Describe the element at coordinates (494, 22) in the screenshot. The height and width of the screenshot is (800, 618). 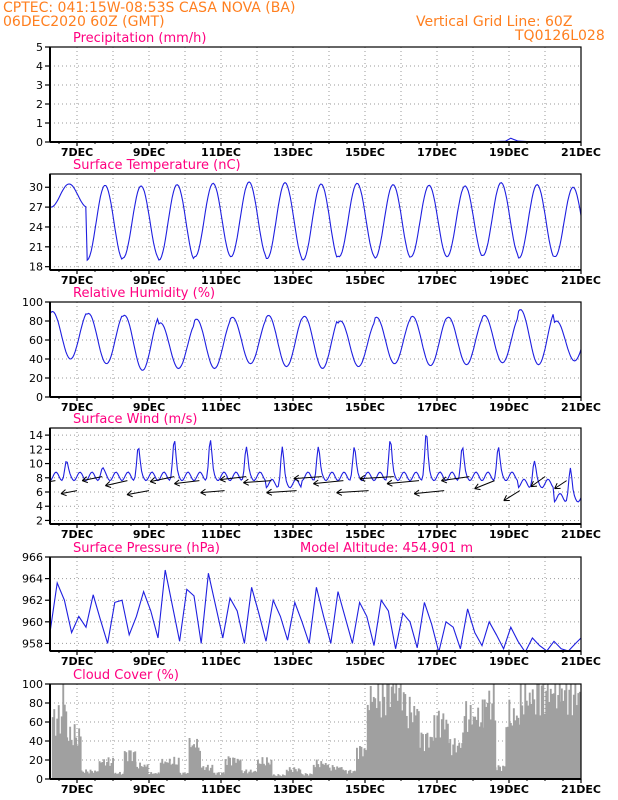
I see `grid-line-note: Vertical Grid Line: 60Z` at that location.